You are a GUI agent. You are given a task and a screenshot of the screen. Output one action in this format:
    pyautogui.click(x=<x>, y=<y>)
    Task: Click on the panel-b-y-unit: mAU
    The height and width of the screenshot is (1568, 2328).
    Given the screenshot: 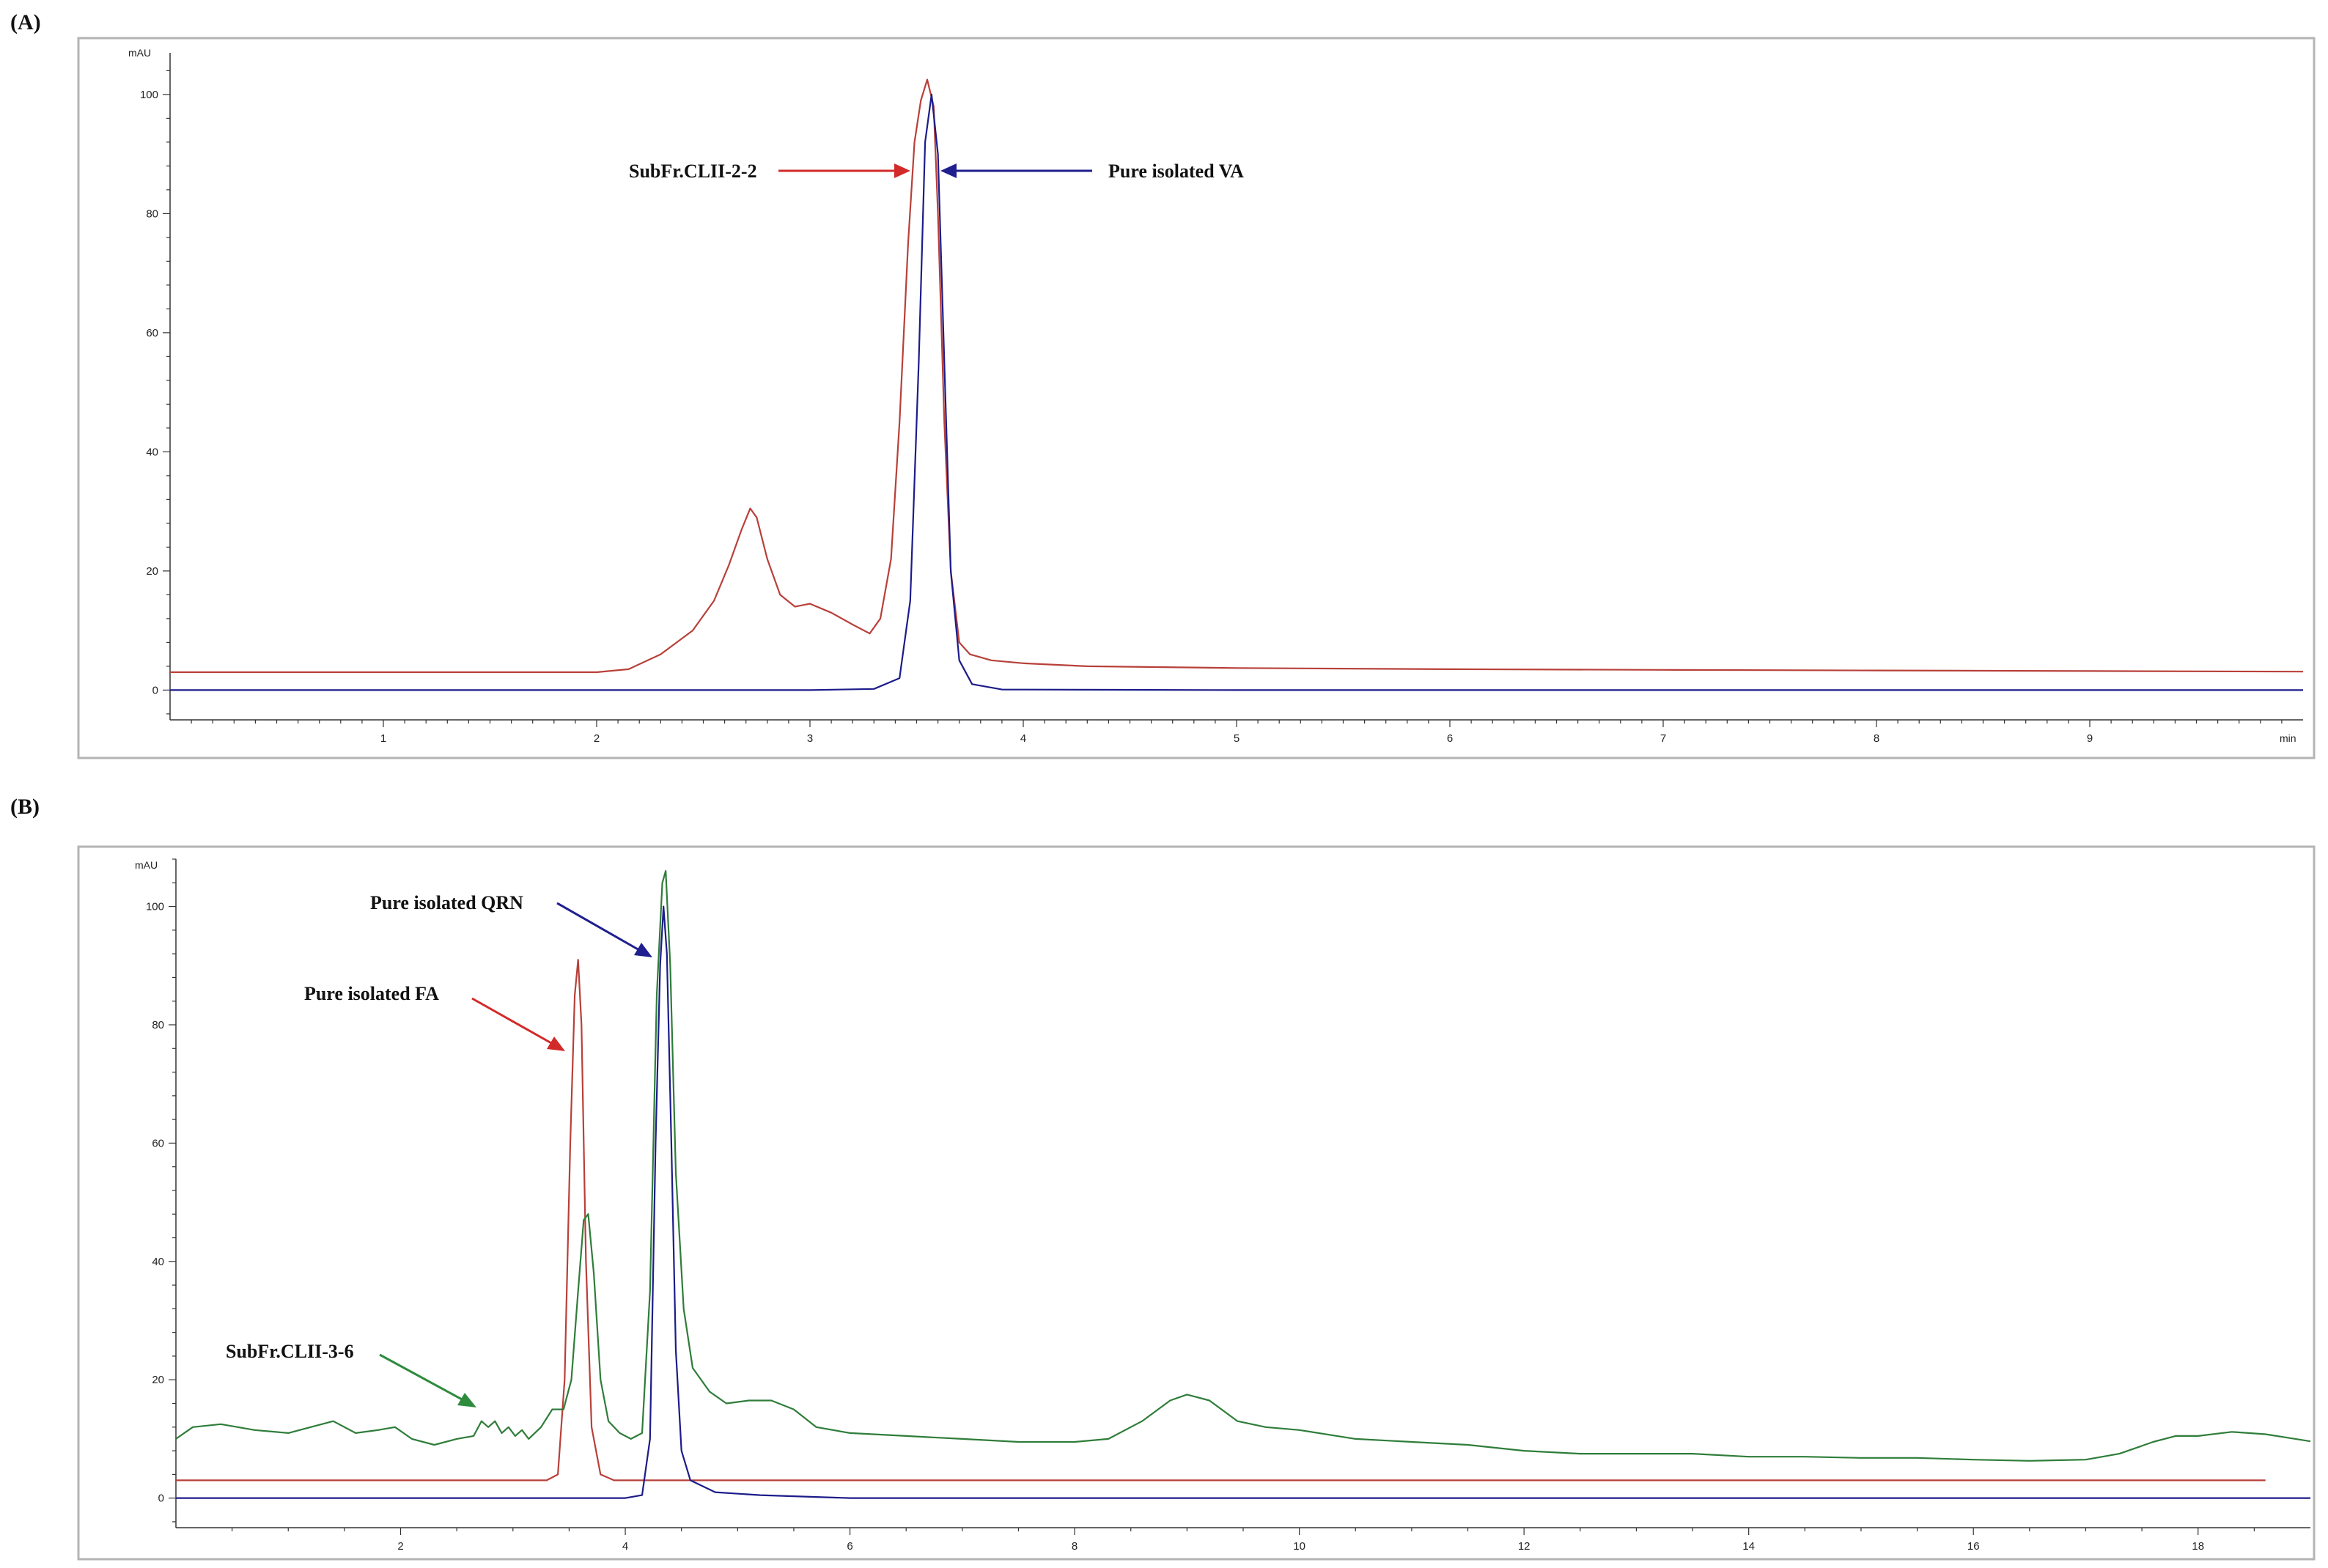 What is the action you would take?
    pyautogui.click(x=146, y=865)
    